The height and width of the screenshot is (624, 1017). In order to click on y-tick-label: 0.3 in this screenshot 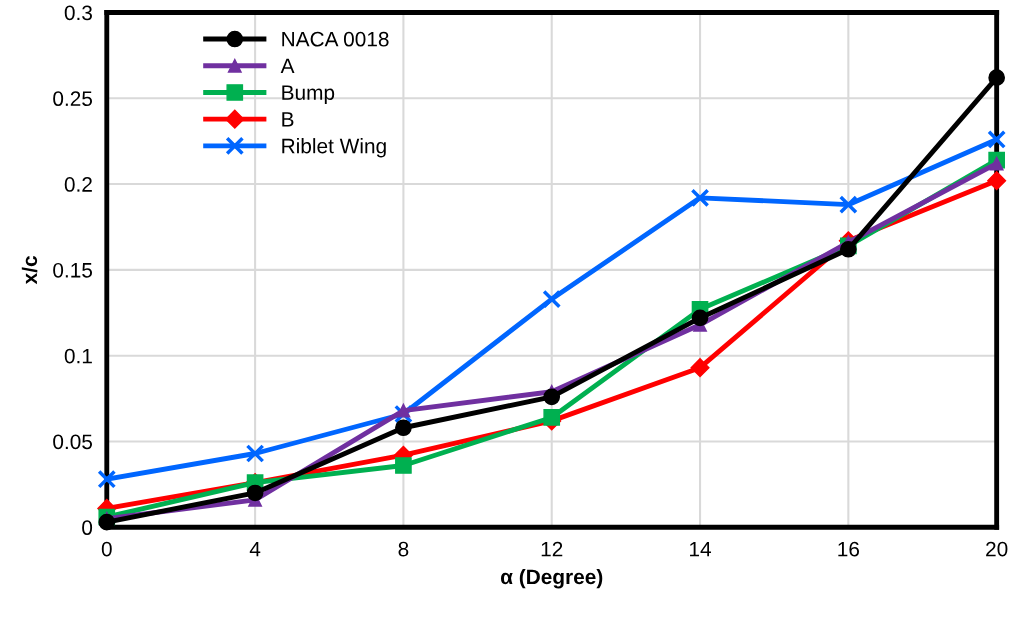, I will do `click(78, 13)`.